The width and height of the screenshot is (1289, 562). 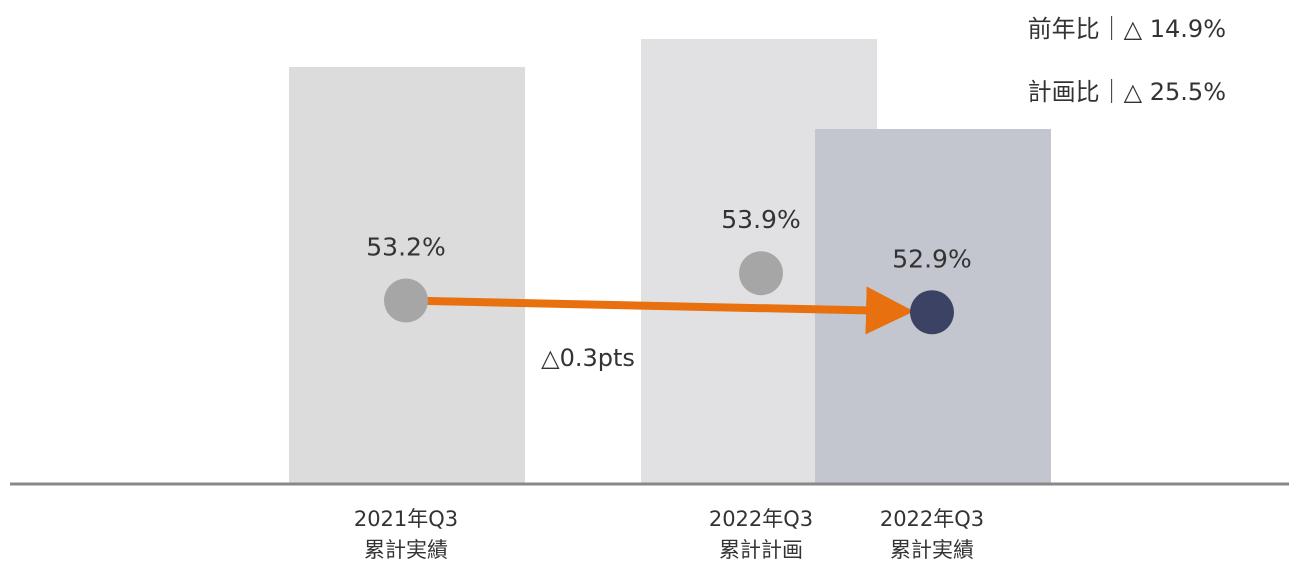 What do you see at coordinates (407, 275) in the screenshot?
I see `bar` at bounding box center [407, 275].